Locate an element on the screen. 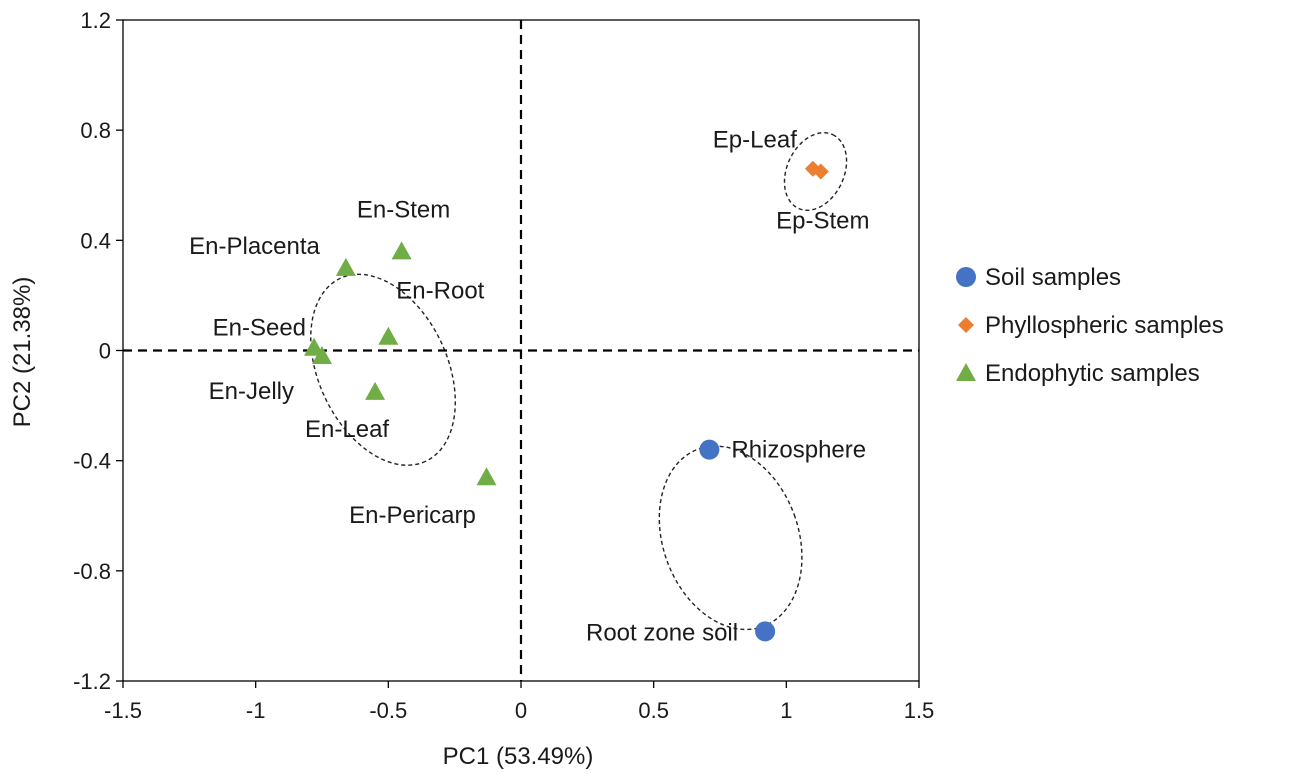 The width and height of the screenshot is (1308, 774). point-label-ep-leaf: Ep-Leaf is located at coordinates (755, 140).